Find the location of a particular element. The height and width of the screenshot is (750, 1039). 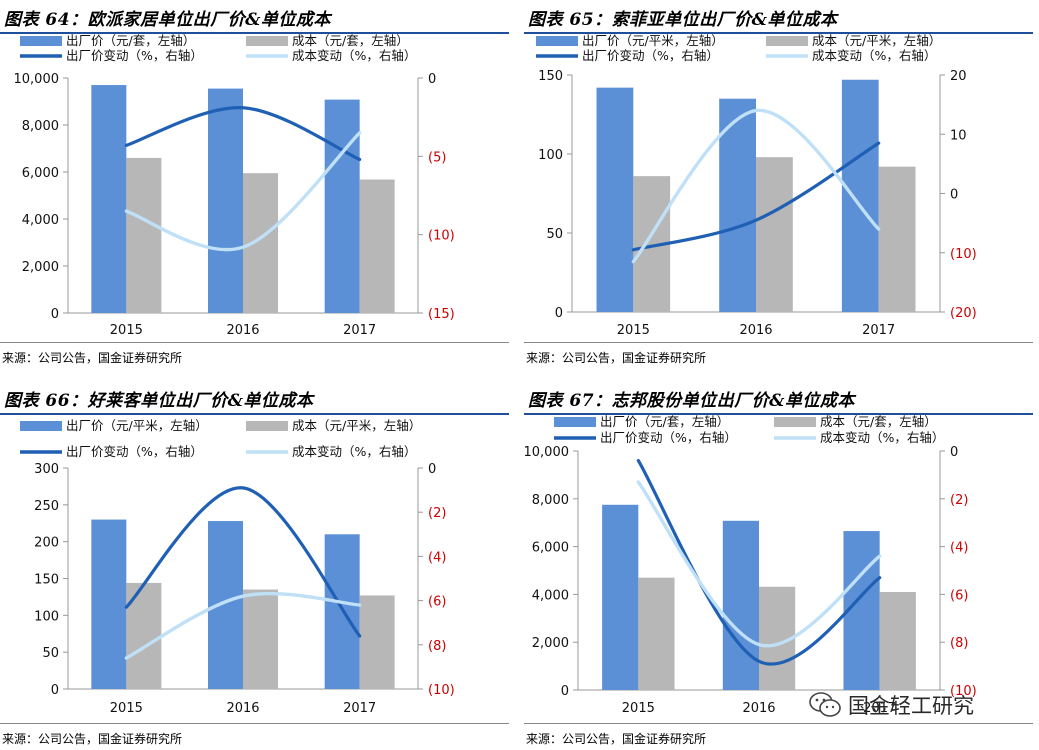

watermark: 国金轻工研究 is located at coordinates (891, 705).